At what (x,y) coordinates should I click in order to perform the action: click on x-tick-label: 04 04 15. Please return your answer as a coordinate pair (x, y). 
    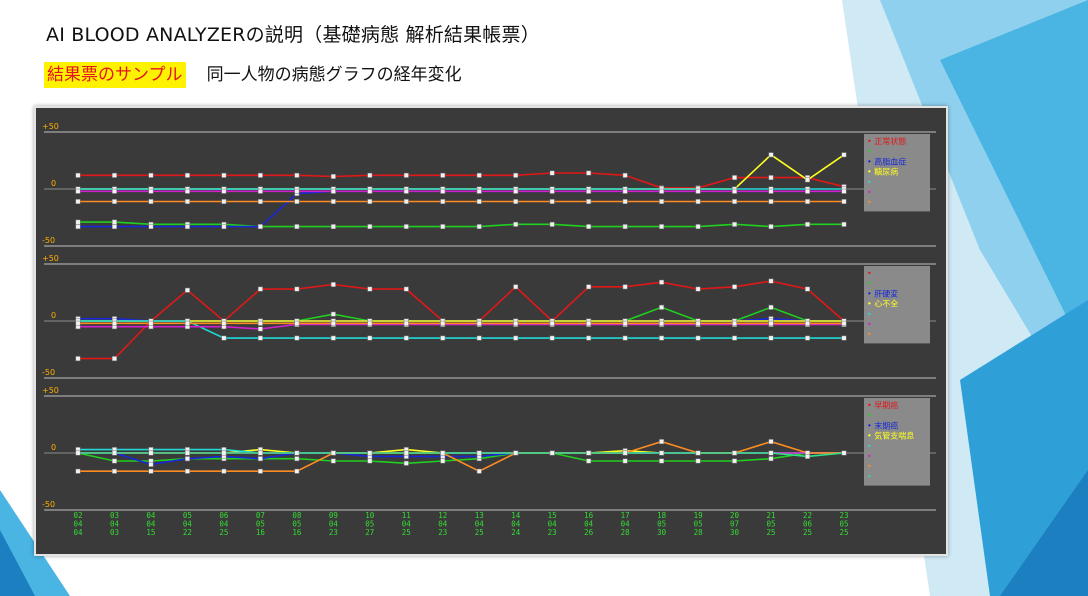
    Looking at the image, I should click on (151, 524).